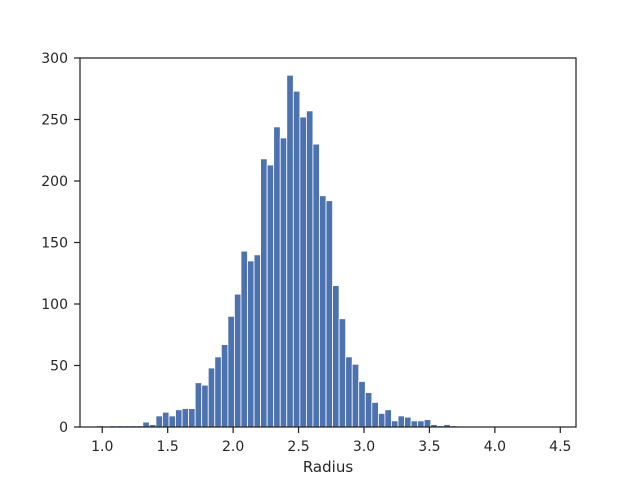 This screenshot has width=640, height=484. What do you see at coordinates (364, 447) in the screenshot?
I see `x-tick-label: 3.0` at bounding box center [364, 447].